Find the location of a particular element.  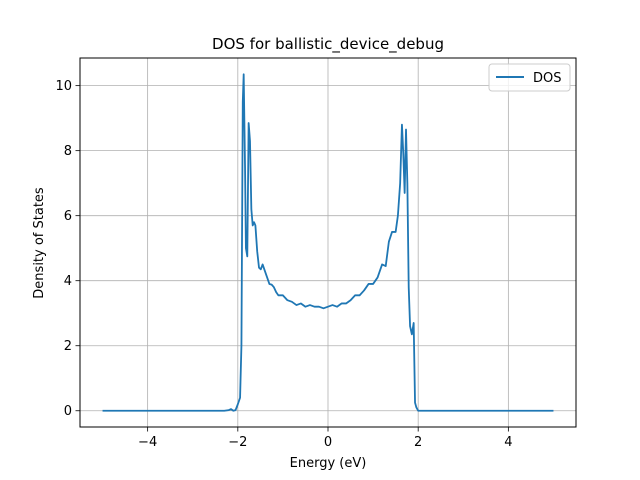

x-tick-label: −2 is located at coordinates (237, 442).